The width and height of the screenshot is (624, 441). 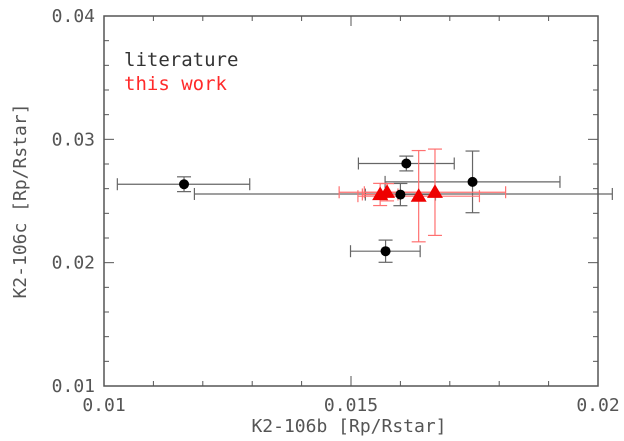 I want to click on y-axis-label: K2-106c [Rp/Rstar], so click(x=20, y=200).